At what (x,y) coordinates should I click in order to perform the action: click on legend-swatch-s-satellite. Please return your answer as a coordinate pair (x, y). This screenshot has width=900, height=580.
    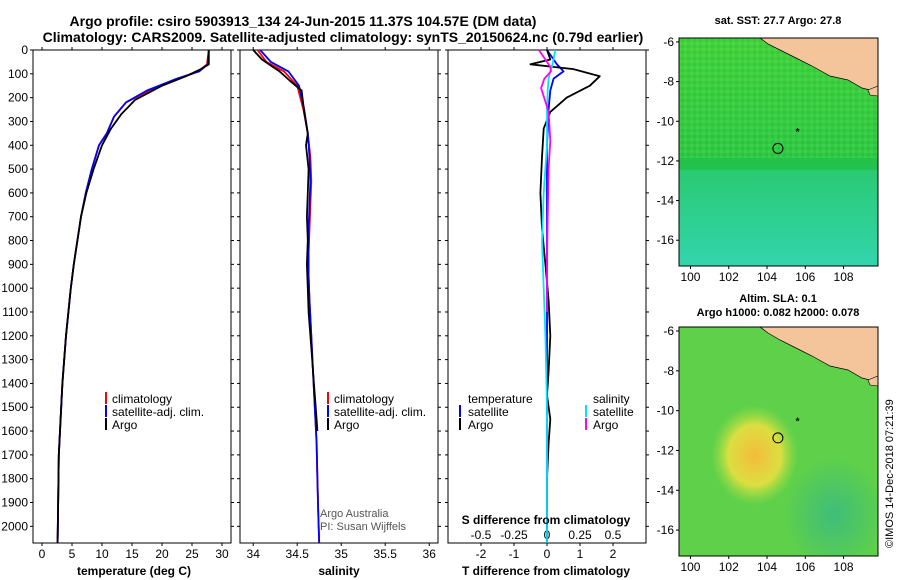
    Looking at the image, I should click on (586, 411).